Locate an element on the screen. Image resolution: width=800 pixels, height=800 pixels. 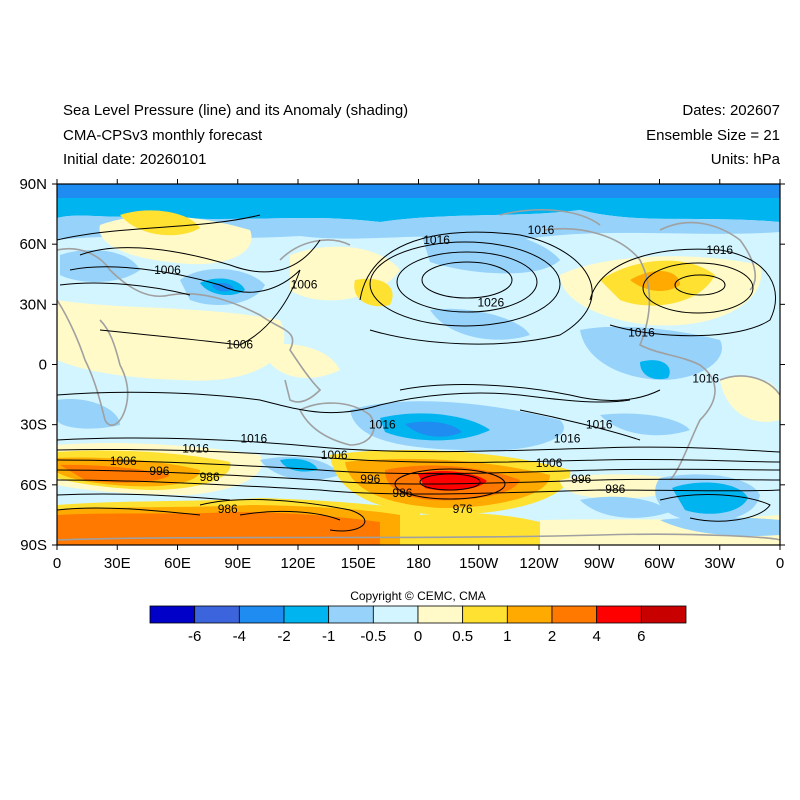
lon-label: 90W is located at coordinates (600, 563).